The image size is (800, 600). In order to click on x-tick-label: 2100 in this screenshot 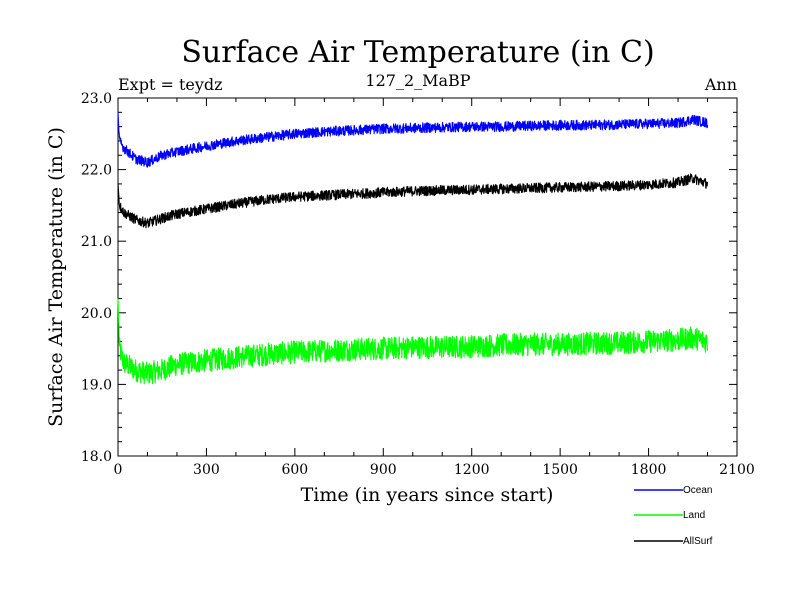, I will do `click(737, 470)`.